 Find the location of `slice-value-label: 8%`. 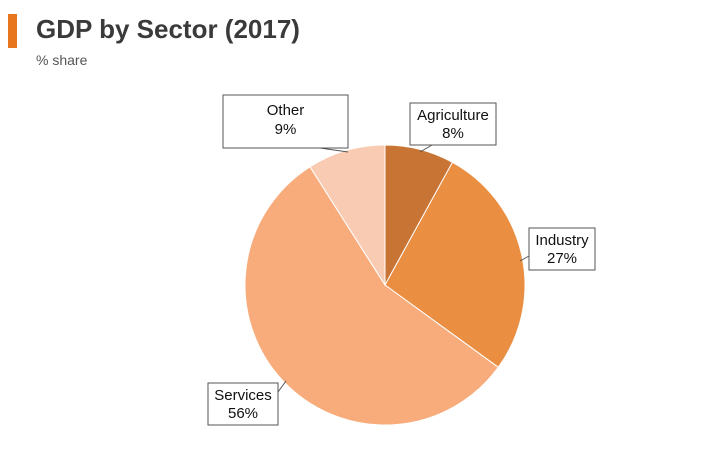

slice-value-label: 8% is located at coordinates (453, 133).